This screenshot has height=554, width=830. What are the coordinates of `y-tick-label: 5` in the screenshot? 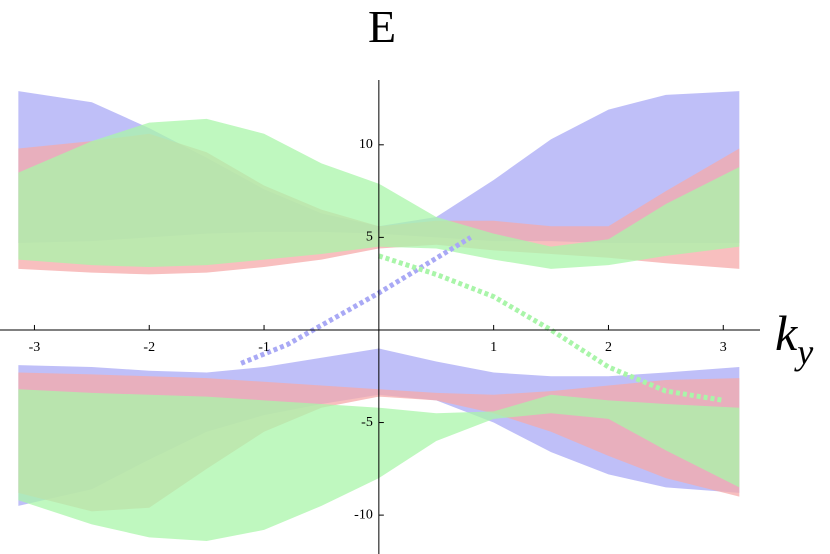 It's located at (369, 237).